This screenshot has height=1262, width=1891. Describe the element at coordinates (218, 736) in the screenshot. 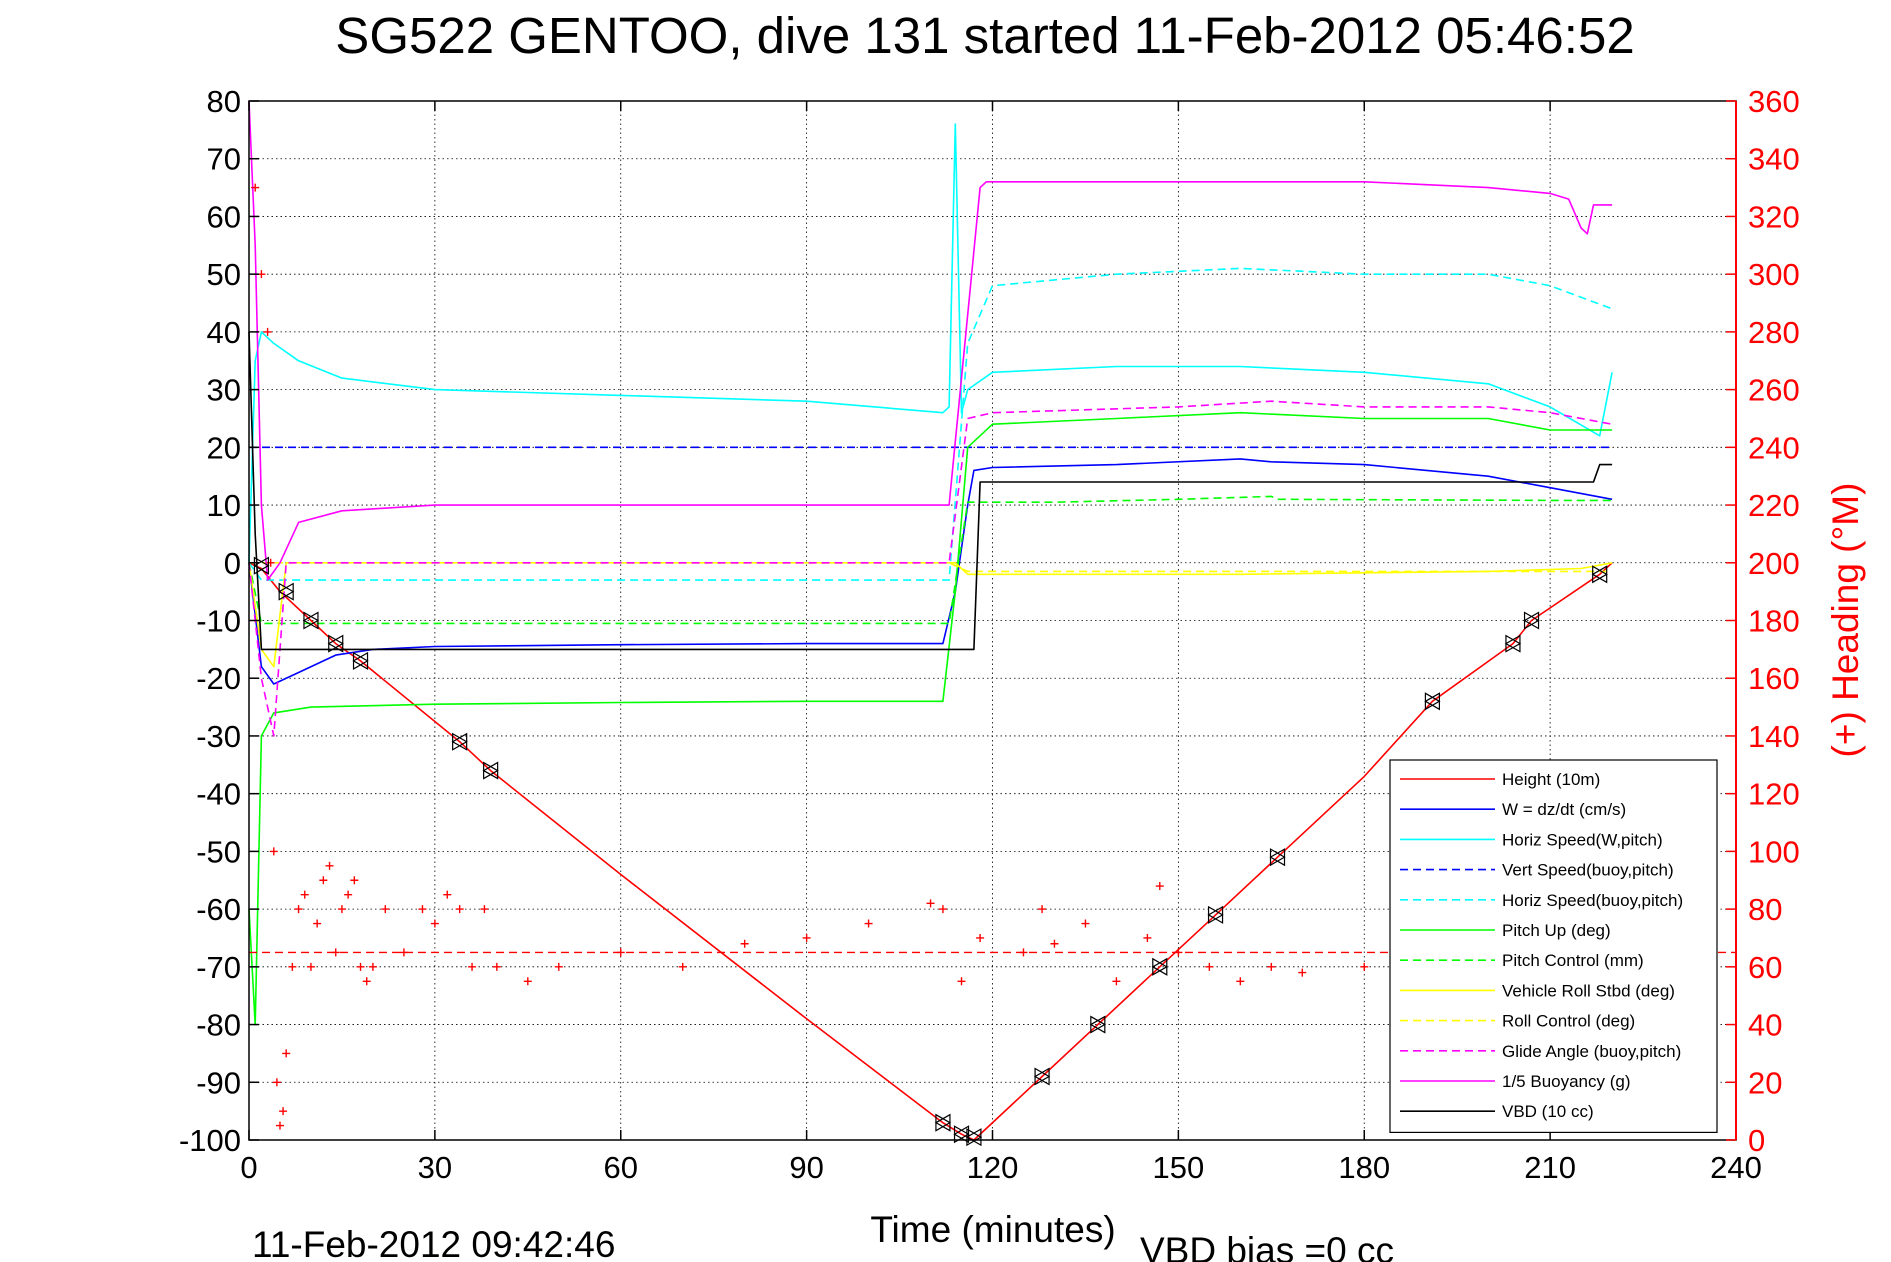

I see `y-tick-label: -30` at that location.